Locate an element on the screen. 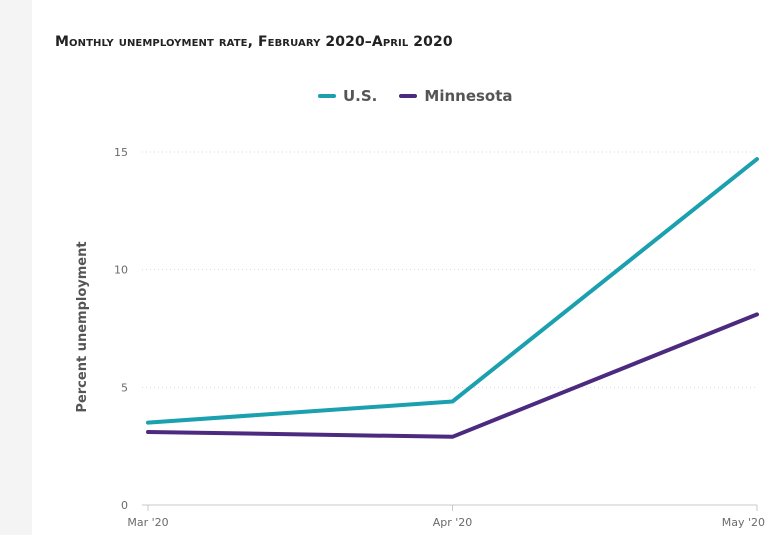  legend-item-us: U.S. is located at coordinates (347, 96).